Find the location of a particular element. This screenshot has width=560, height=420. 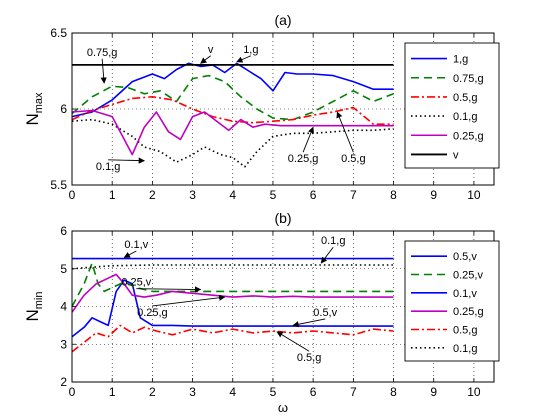

legend: 0.5,v 0.25,v 0.1,v 0.25,g 0.5,g 0.1,g is located at coordinates (452, 301).